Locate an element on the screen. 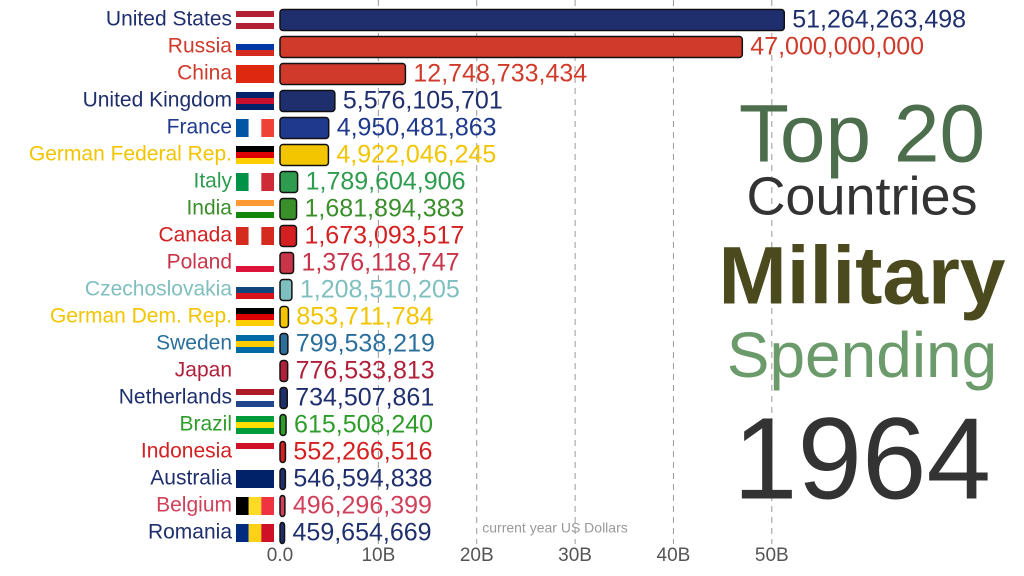 Image resolution: width=1024 pixels, height=576 pixels. value-label: 1,376,118,747 is located at coordinates (381, 263).